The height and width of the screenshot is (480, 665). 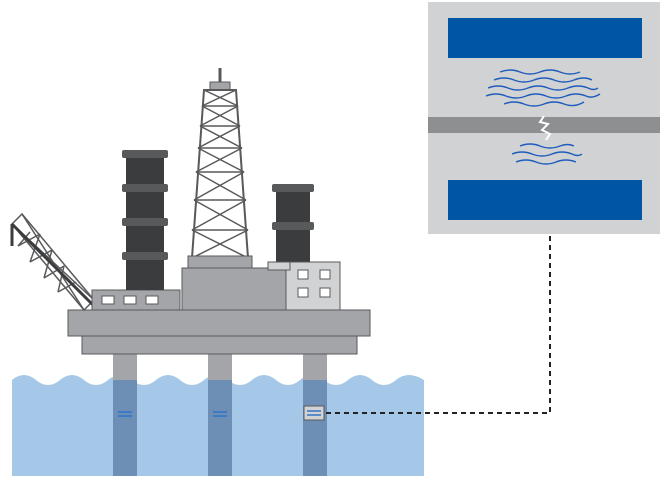 What do you see at coordinates (220, 367) in the screenshot?
I see `leg-middle` at bounding box center [220, 367].